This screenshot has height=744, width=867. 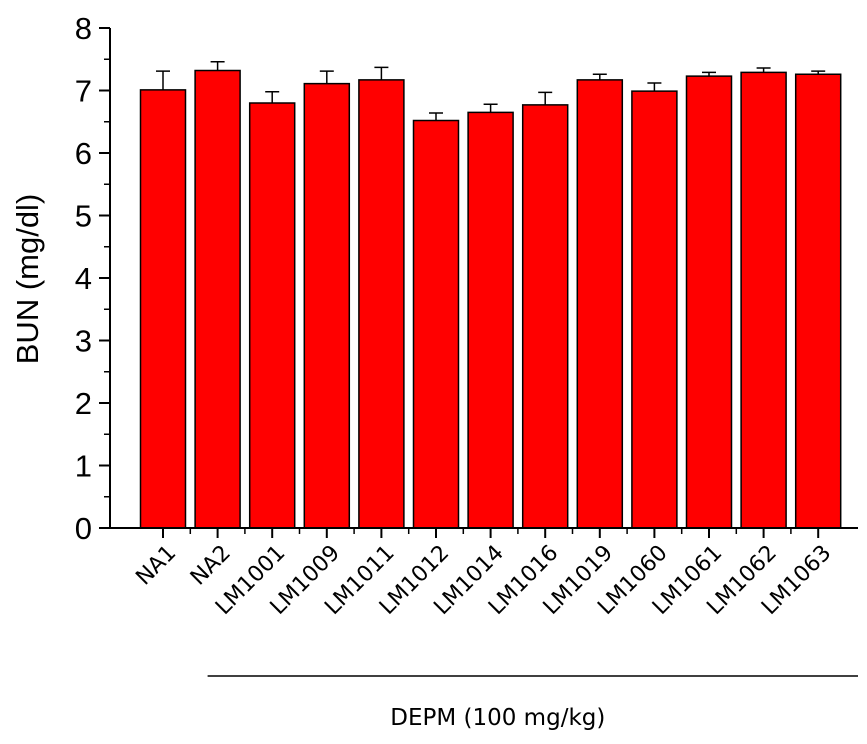 What do you see at coordinates (156, 566) in the screenshot?
I see `x-tick-label: NA1` at bounding box center [156, 566].